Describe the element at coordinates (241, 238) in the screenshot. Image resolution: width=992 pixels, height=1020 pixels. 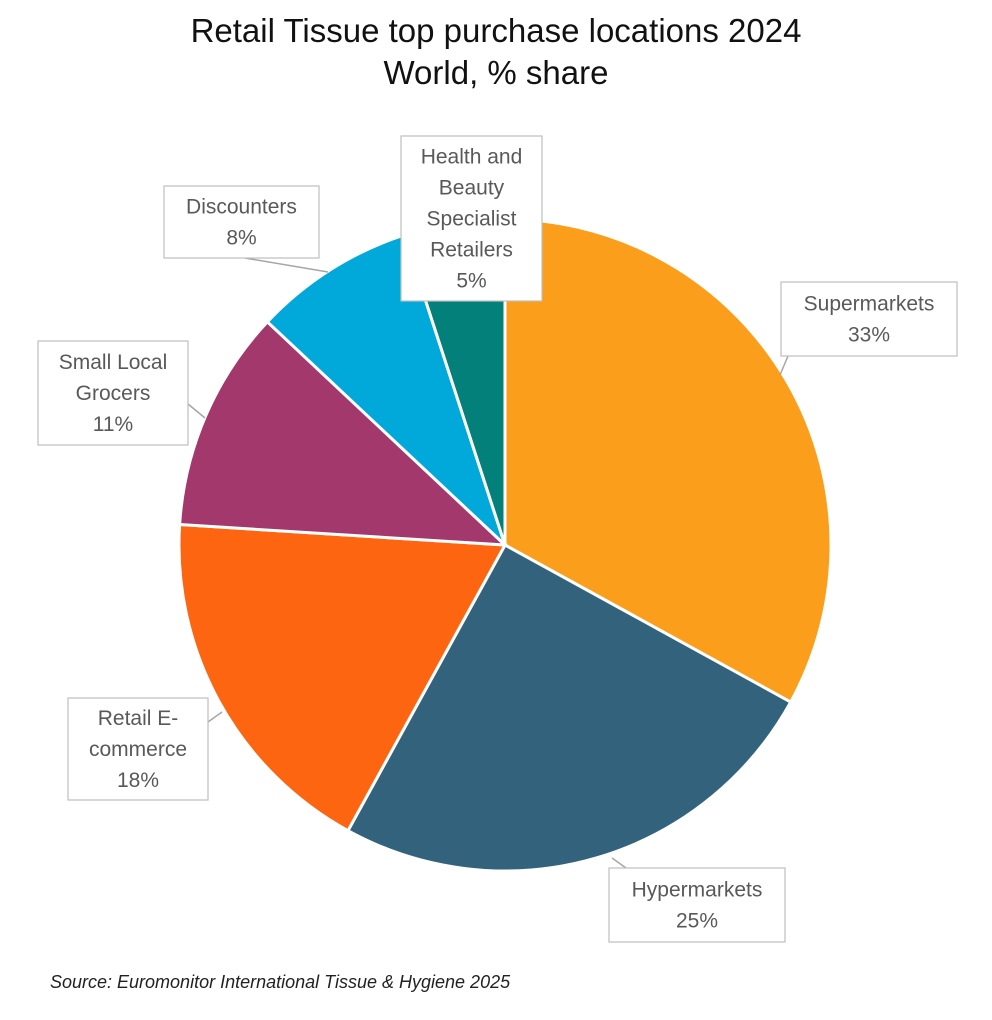
I see `label-value: 8%` at that location.